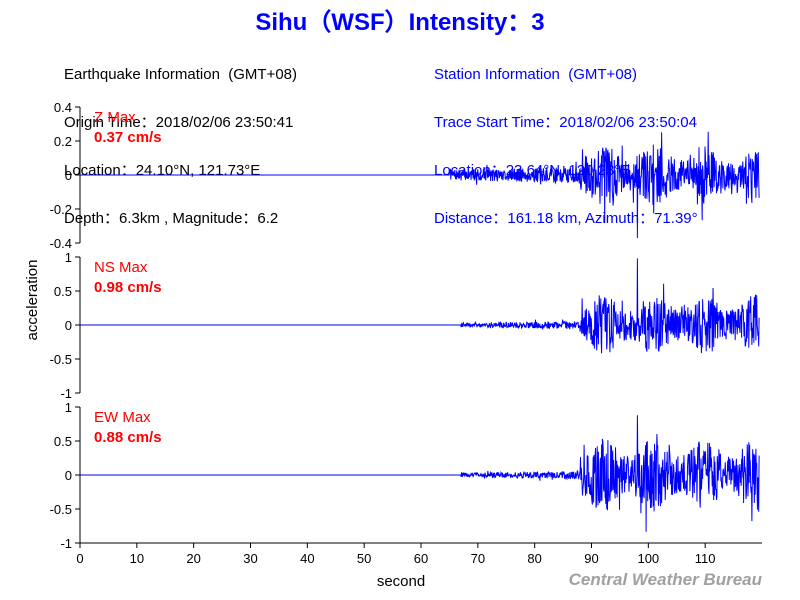  What do you see at coordinates (128, 287) in the screenshot?
I see `max-value-ns: 0.98 cm/s` at bounding box center [128, 287].